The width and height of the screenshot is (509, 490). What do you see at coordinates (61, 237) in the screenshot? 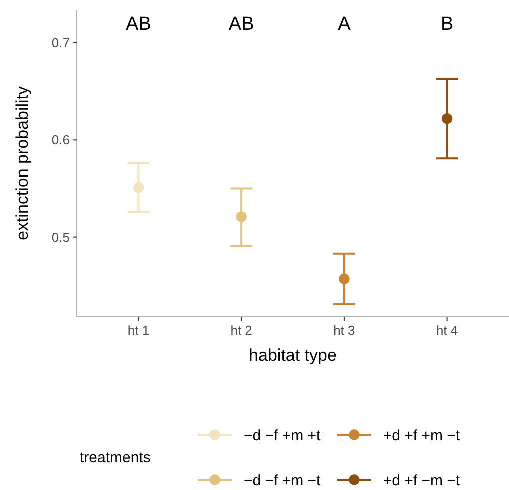
I see `y-tick-label: 0.5` at bounding box center [61, 237].